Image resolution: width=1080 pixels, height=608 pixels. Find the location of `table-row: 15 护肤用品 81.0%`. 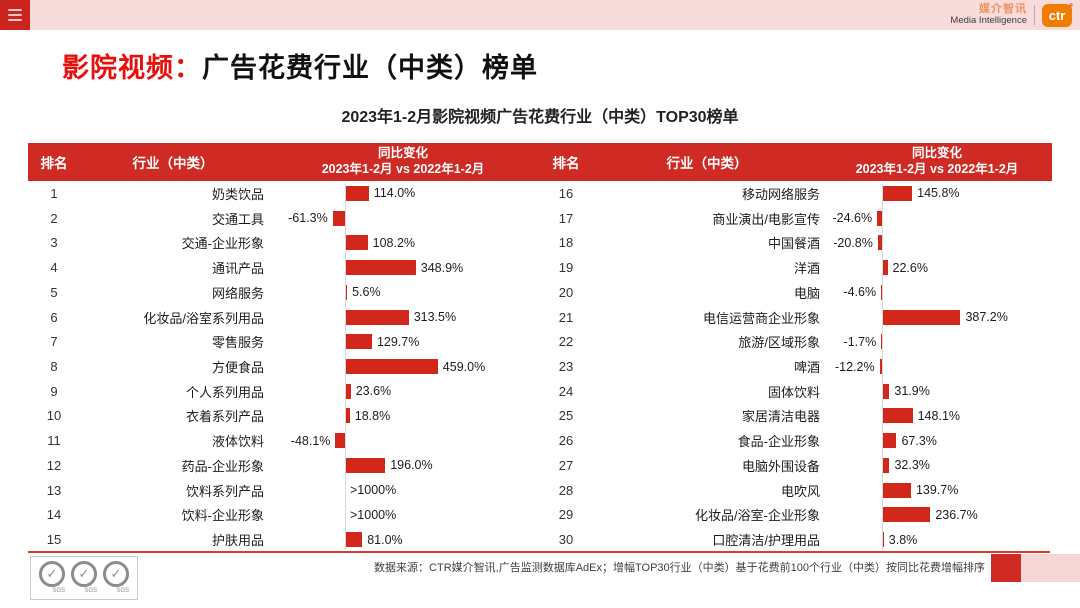

table-row: 15 护肤用品 81.0% is located at coordinates (284, 539).